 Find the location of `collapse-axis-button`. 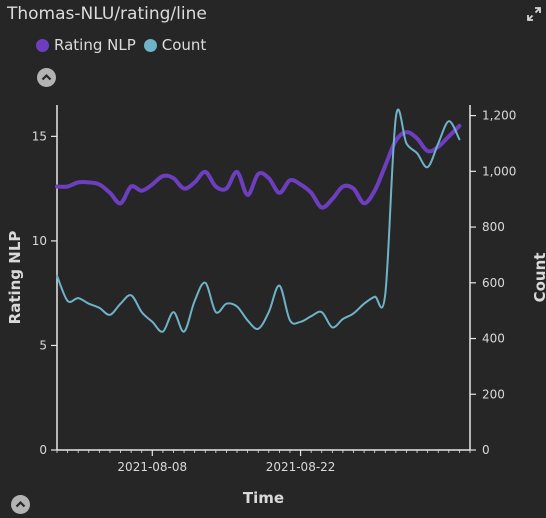

collapse-axis-button is located at coordinates (20, 504).